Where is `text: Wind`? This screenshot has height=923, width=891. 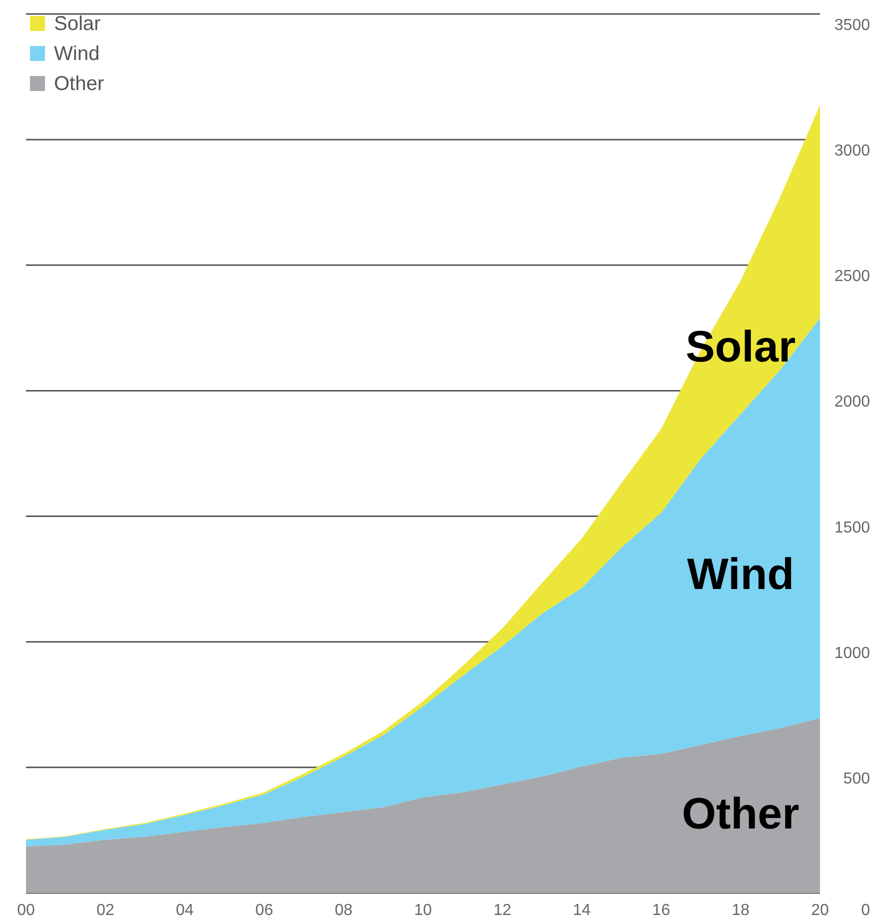
text: Wind is located at coordinates (740, 575).